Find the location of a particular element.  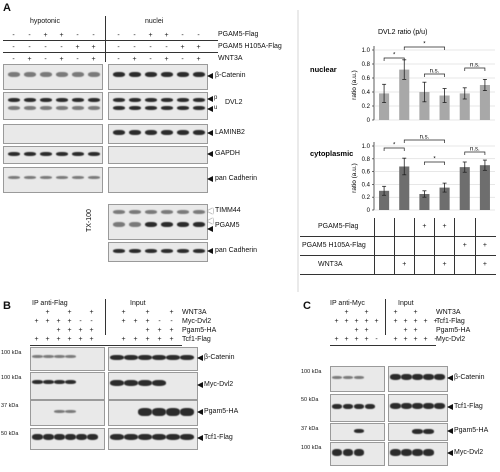

coip-arrow is located at coordinates (450, 453).